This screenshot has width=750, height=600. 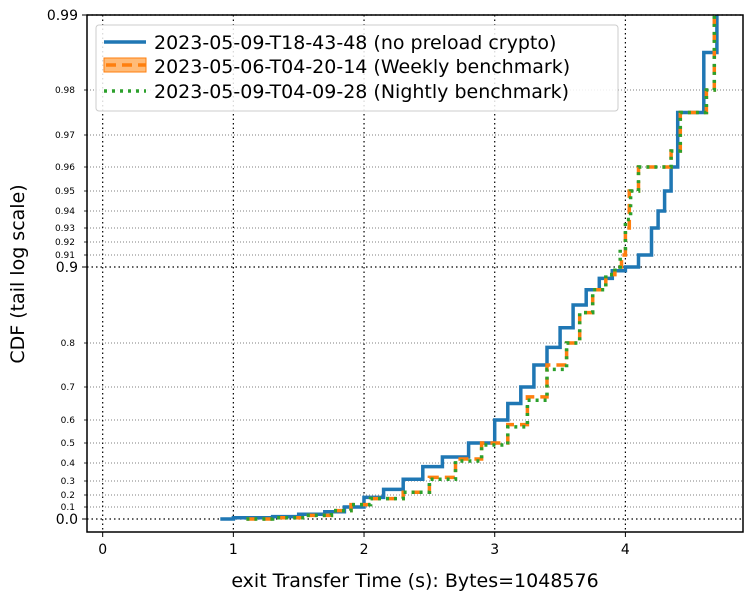 I want to click on y-major-tick-label: 0.0, so click(x=67, y=520).